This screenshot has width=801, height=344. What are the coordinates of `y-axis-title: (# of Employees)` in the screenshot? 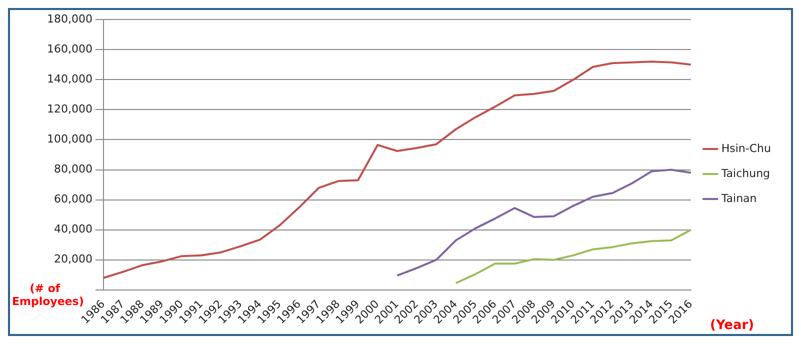 It's located at (48, 295).